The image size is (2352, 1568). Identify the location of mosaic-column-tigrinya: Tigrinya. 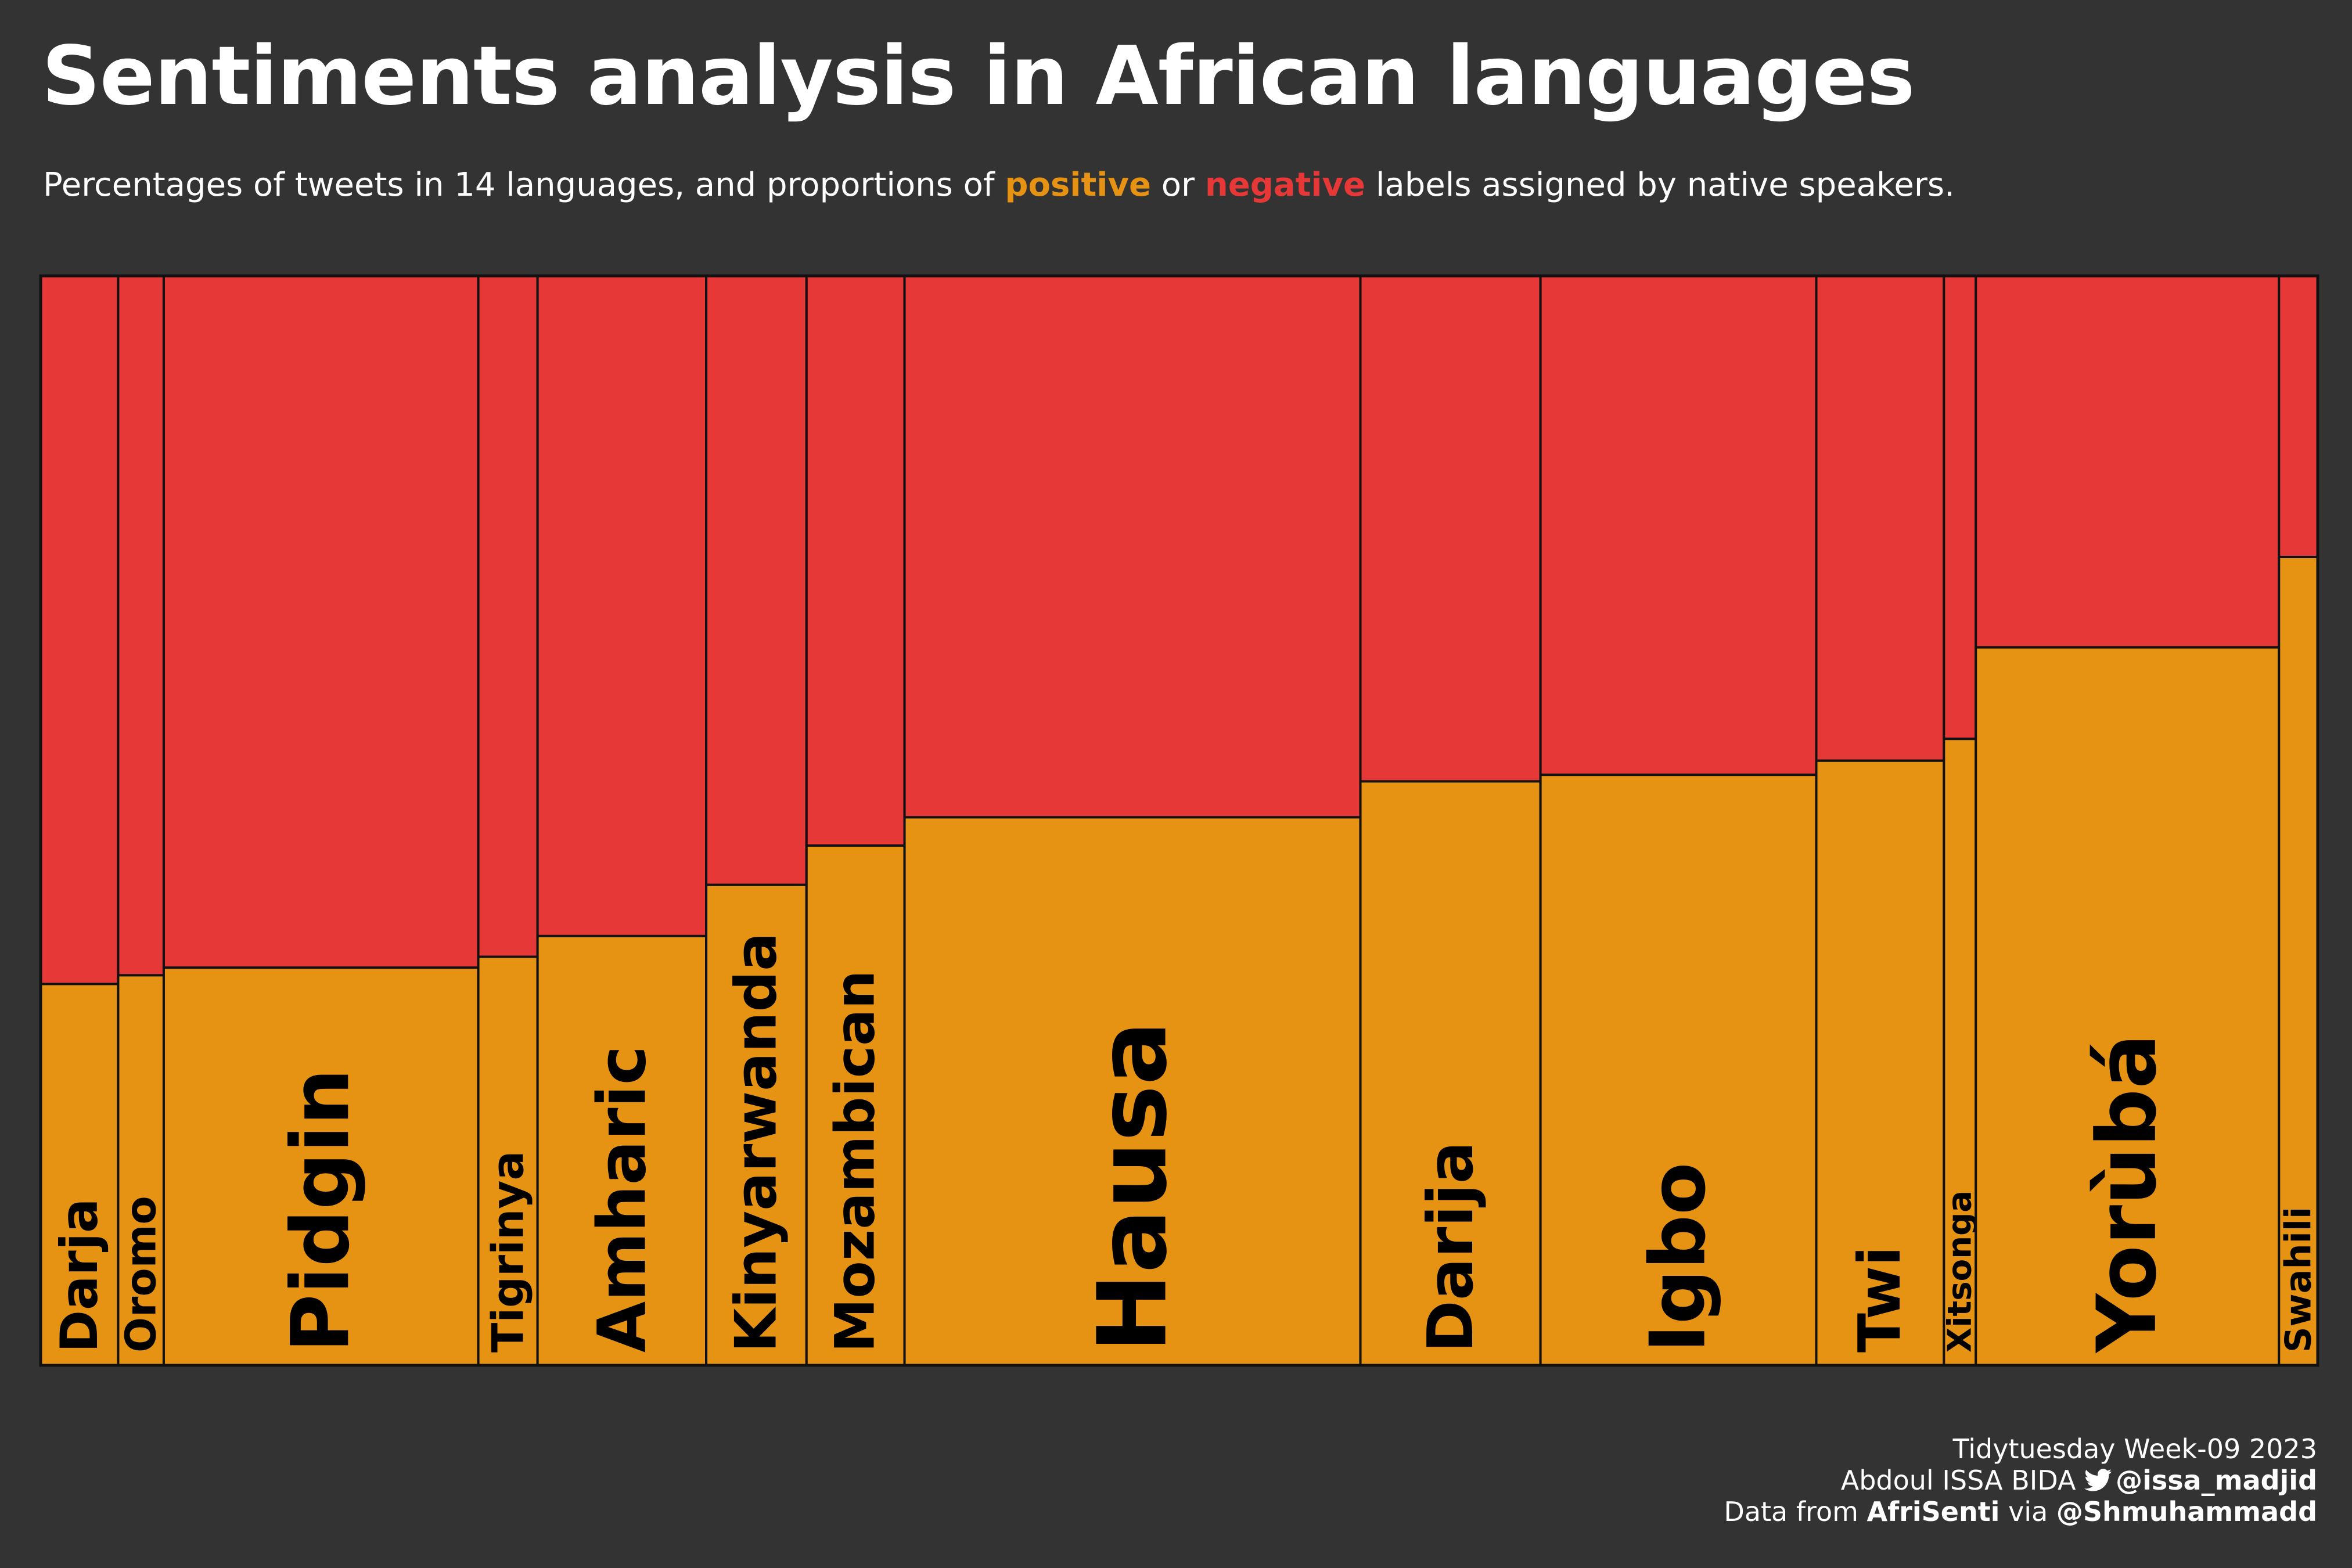
(508, 820).